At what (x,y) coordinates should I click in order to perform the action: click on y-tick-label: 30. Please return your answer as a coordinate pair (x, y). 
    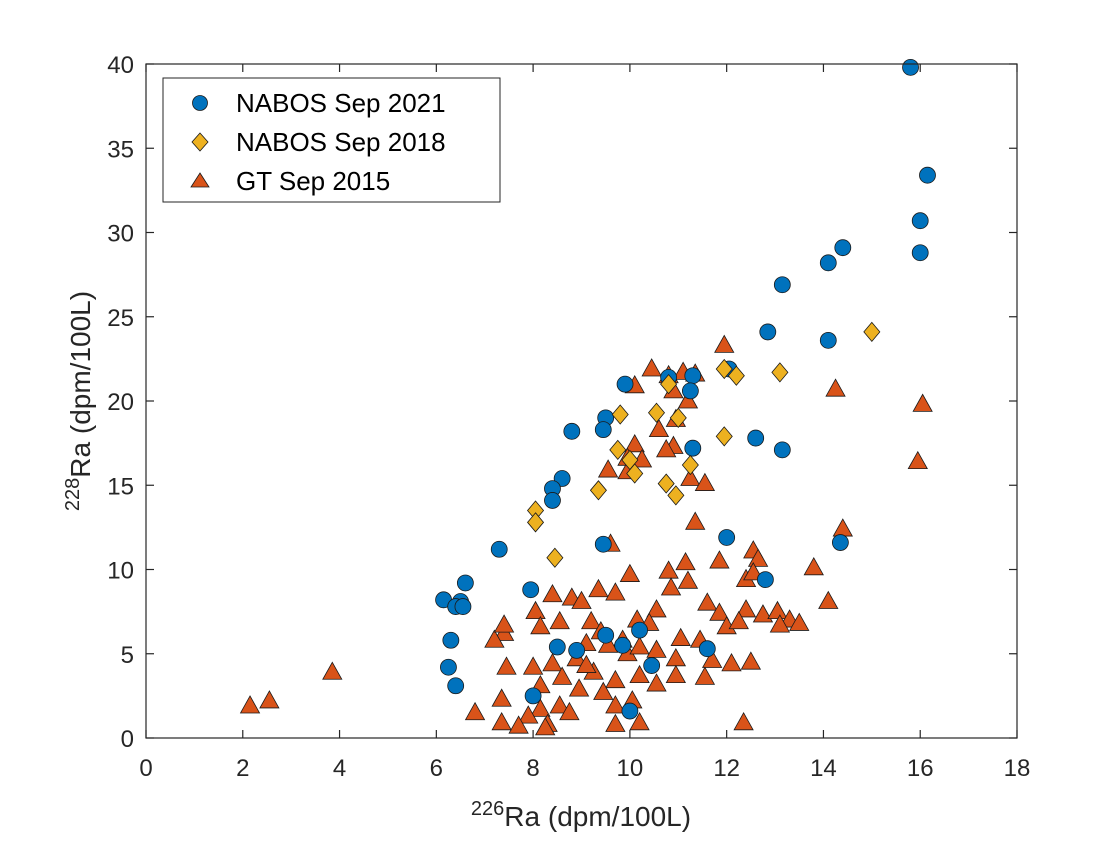
    Looking at the image, I should click on (120, 234).